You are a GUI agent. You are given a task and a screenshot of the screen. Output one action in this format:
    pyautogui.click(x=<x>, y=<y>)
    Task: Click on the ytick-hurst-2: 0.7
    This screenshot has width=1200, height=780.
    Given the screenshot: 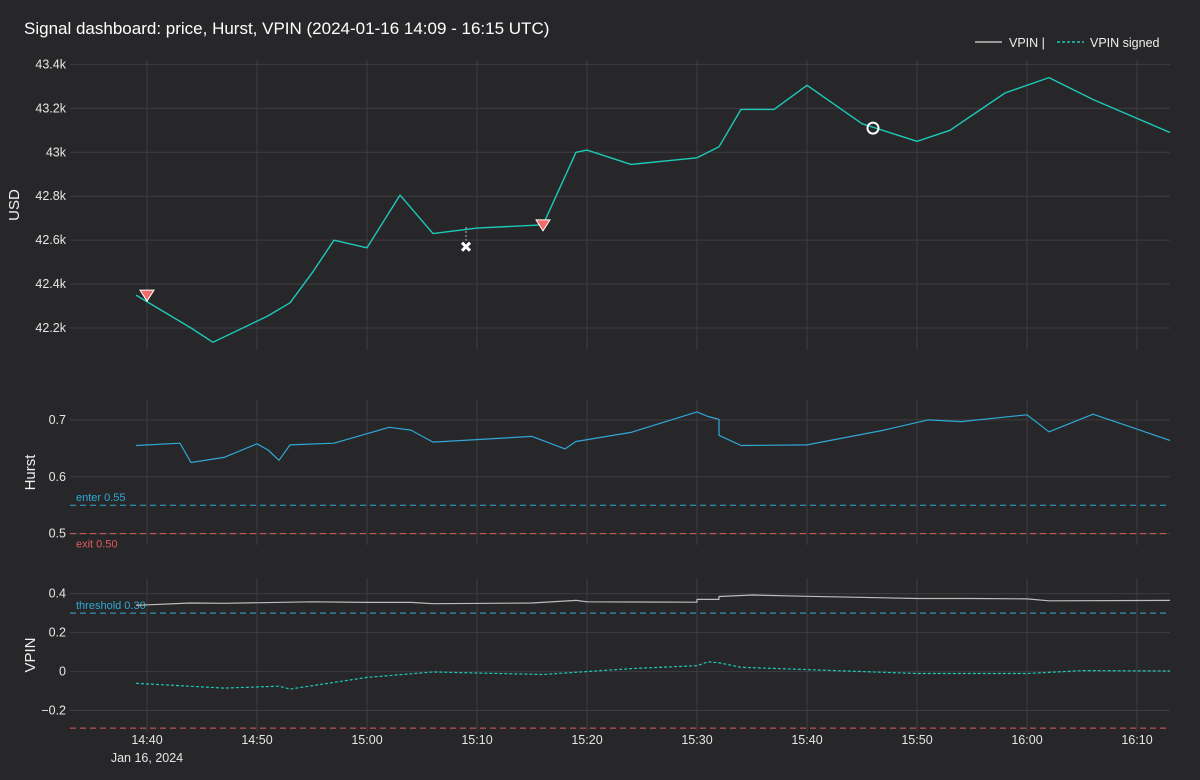 What is the action you would take?
    pyautogui.click(x=57, y=420)
    